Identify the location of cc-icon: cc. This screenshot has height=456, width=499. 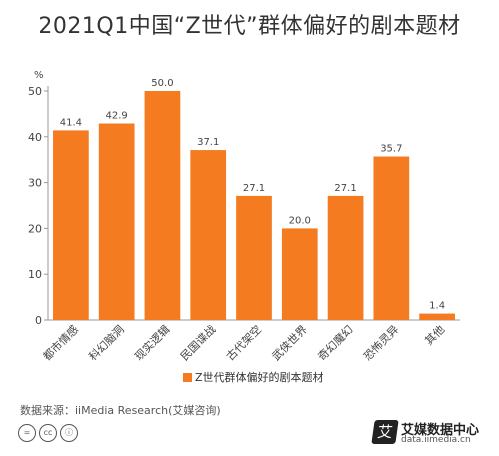
(48, 433).